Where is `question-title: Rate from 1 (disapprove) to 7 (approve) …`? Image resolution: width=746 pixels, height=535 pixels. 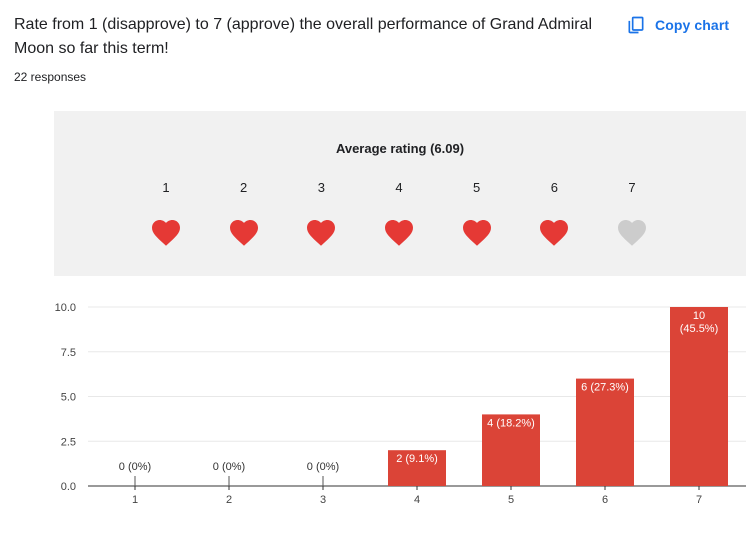 question-title: Rate from 1 (disapprove) to 7 (approve) … is located at coordinates (303, 36).